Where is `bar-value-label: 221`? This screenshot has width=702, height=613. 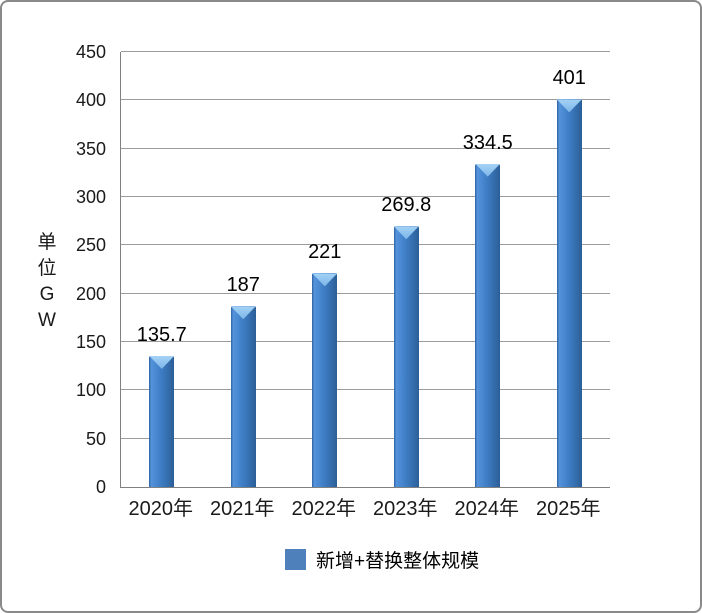 bar-value-label: 221 is located at coordinates (325, 252).